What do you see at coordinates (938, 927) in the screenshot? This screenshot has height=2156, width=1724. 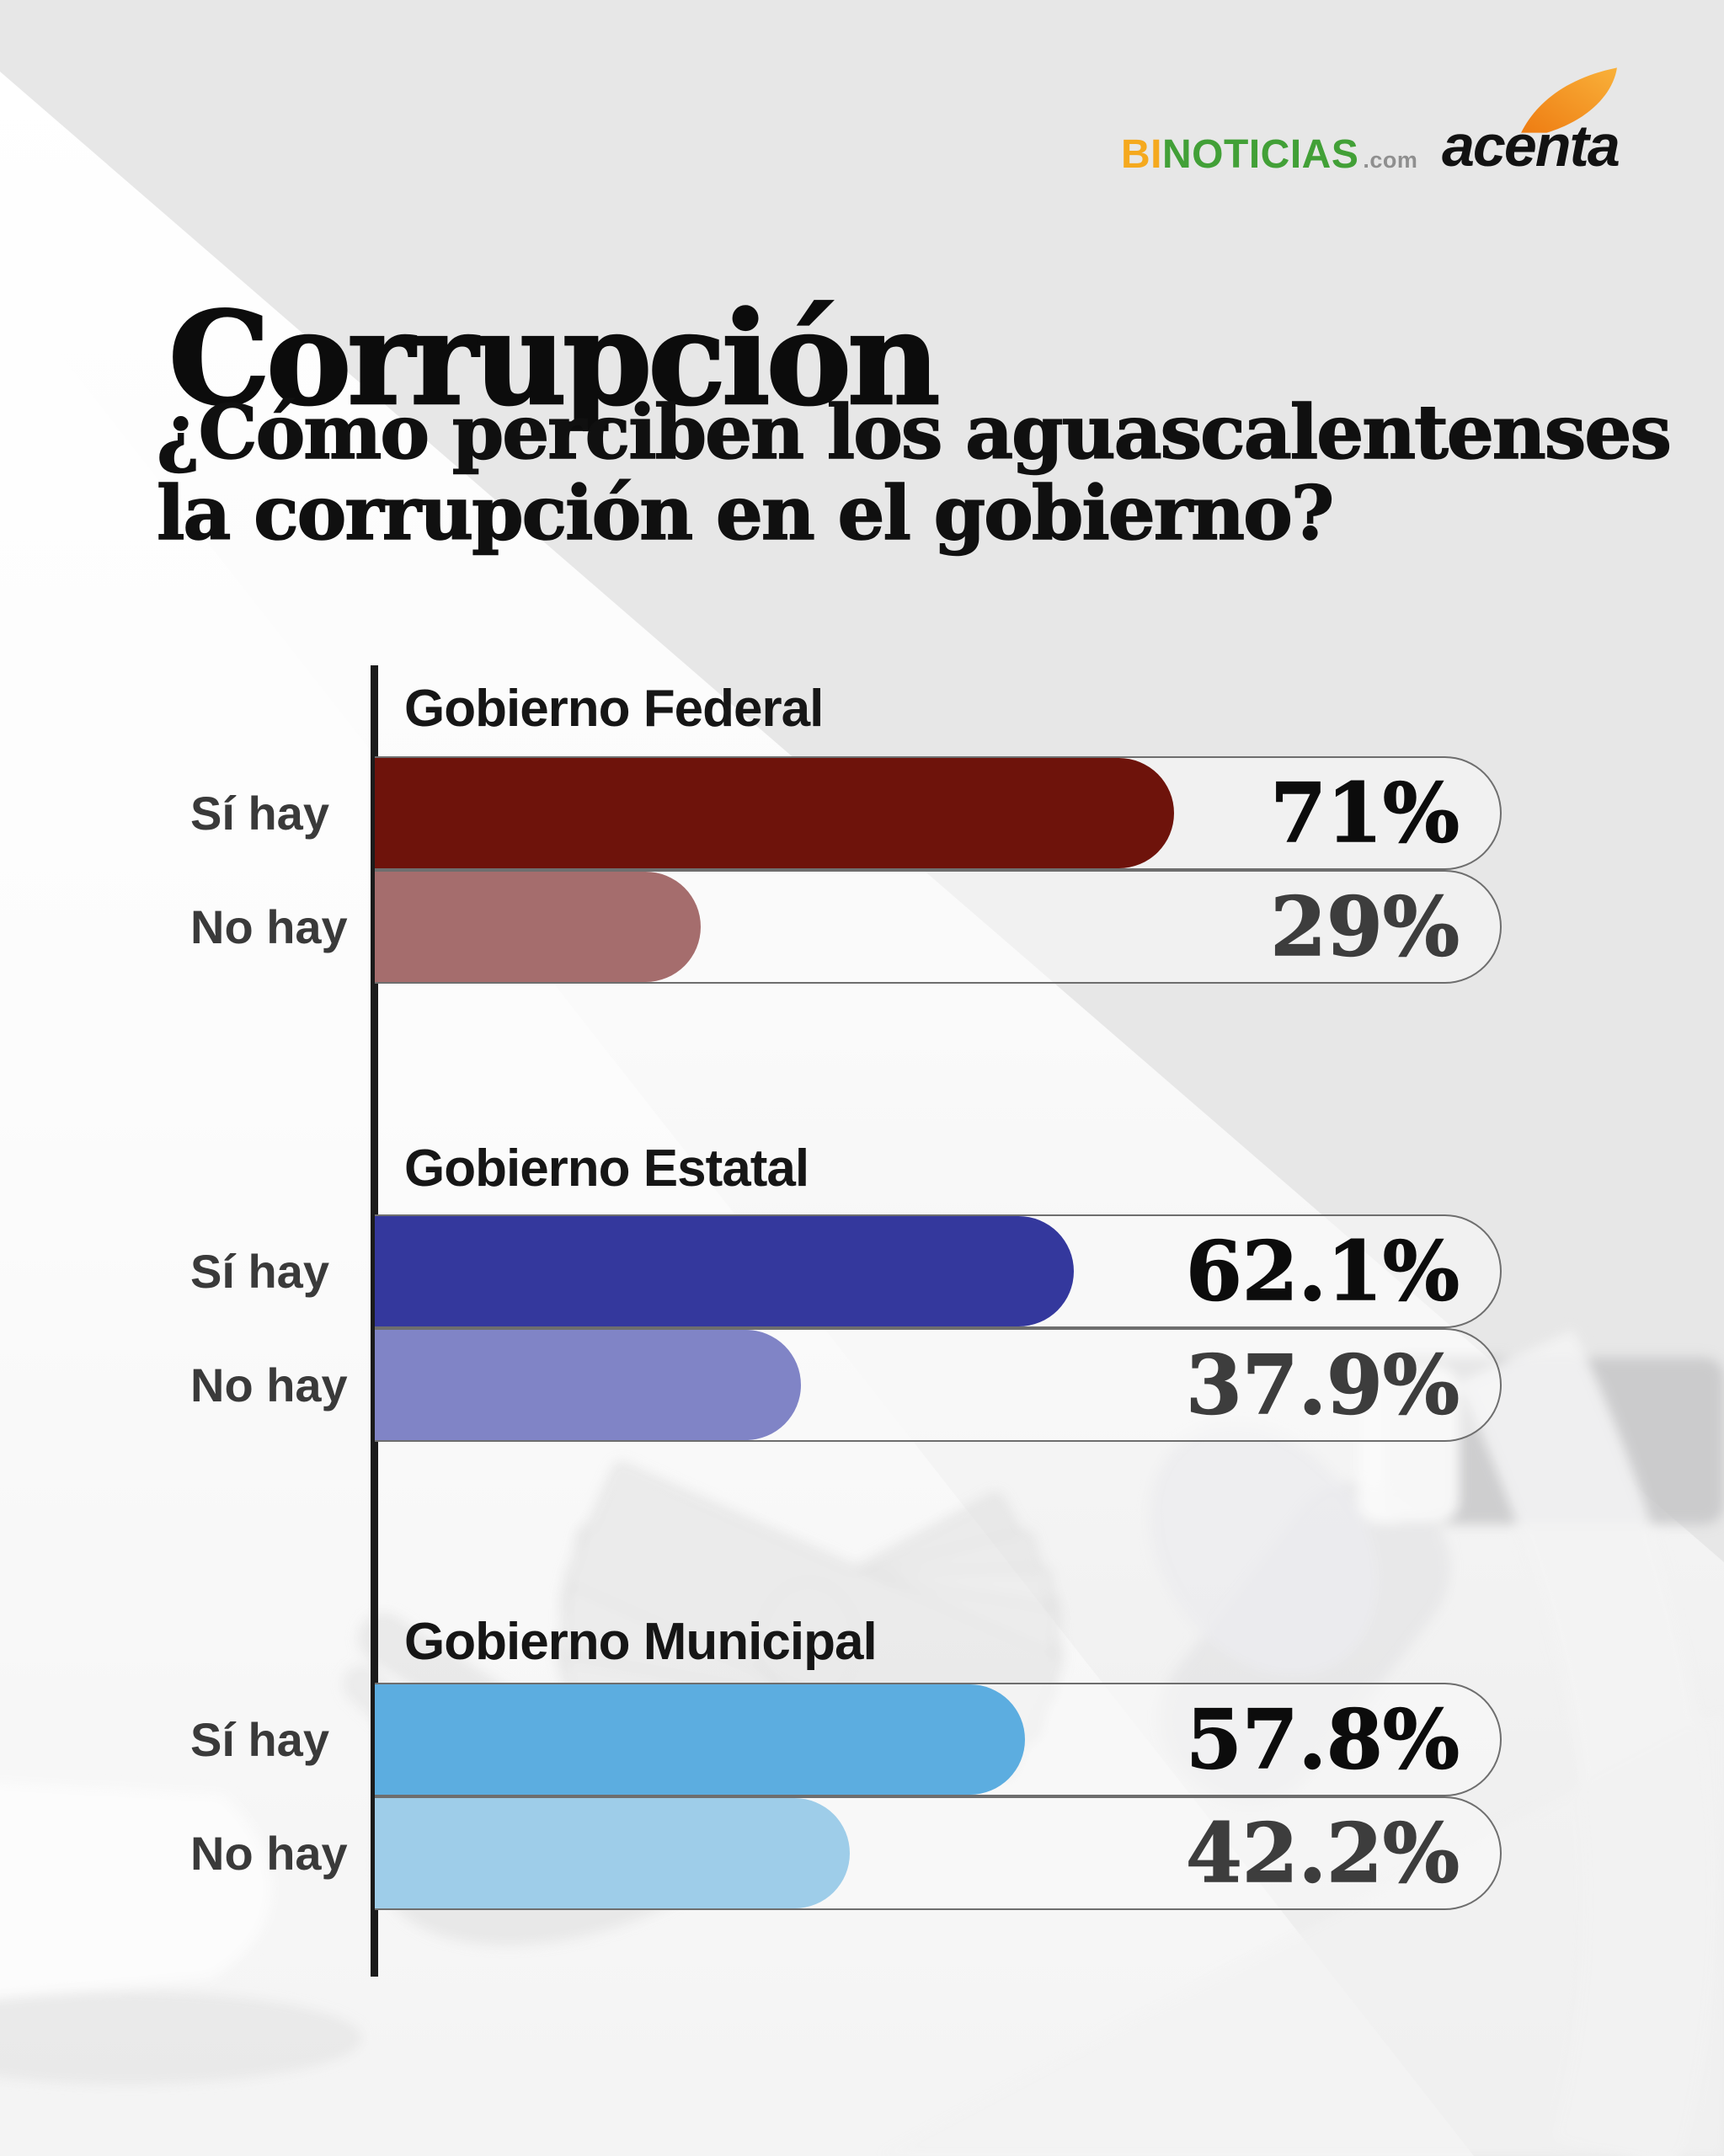 I see `bar-track: 29%` at bounding box center [938, 927].